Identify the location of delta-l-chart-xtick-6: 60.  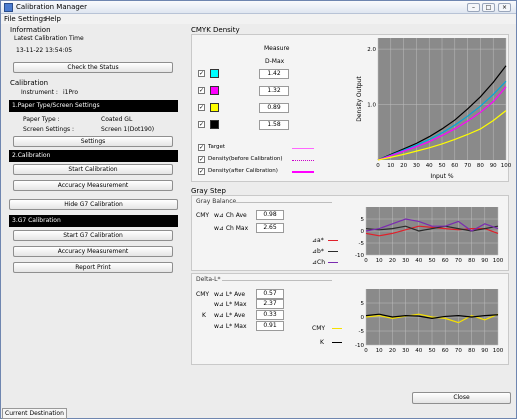
(445, 351).